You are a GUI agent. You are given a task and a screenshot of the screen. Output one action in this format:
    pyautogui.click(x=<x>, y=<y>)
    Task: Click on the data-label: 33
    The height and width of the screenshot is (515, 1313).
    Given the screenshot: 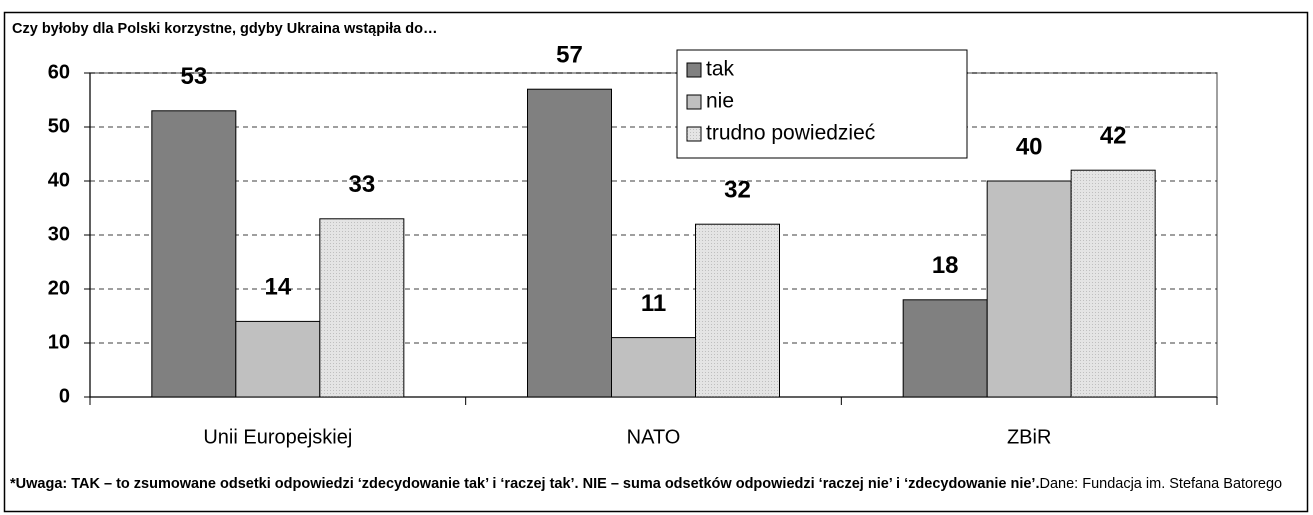 What is the action you would take?
    pyautogui.click(x=361, y=184)
    